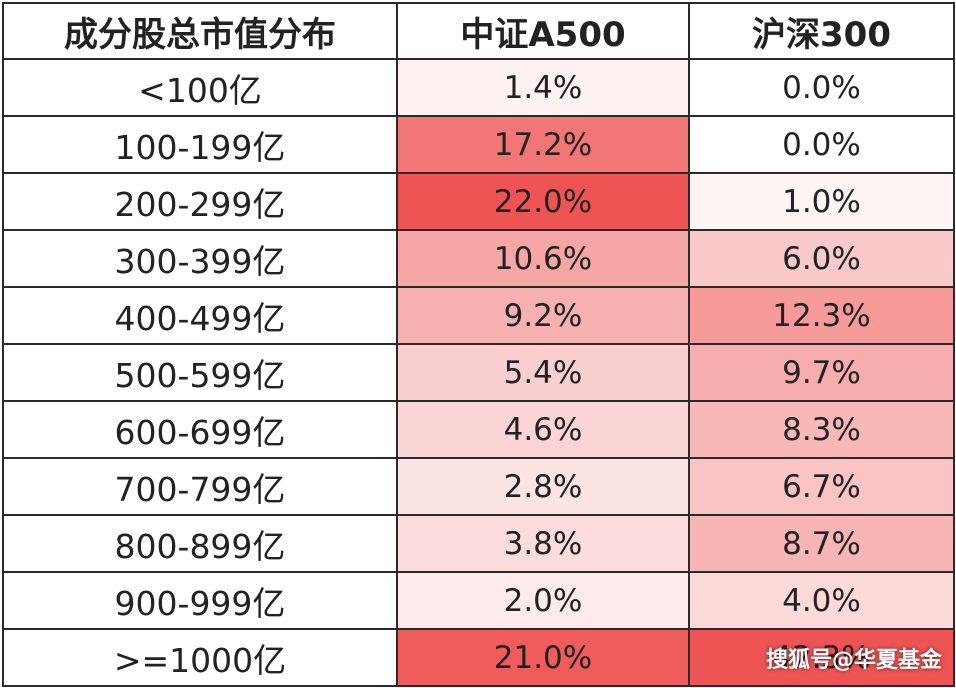 The image size is (956, 688). Describe the element at coordinates (543, 258) in the screenshot. I see `csi-a500-value-cell: 10.6%` at that location.